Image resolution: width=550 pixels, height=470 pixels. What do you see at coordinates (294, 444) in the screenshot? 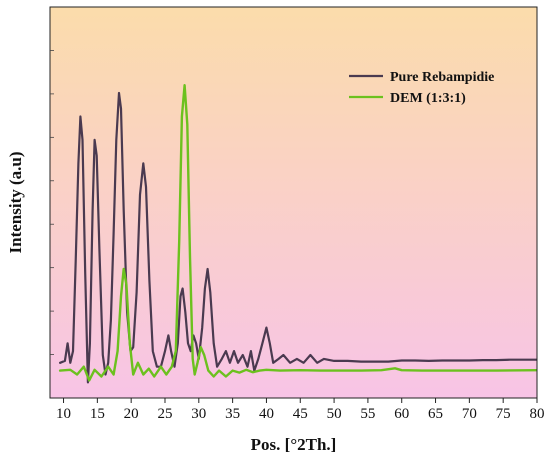
I see `x-axis-label: Pos. [°2Th.]` at bounding box center [294, 444].